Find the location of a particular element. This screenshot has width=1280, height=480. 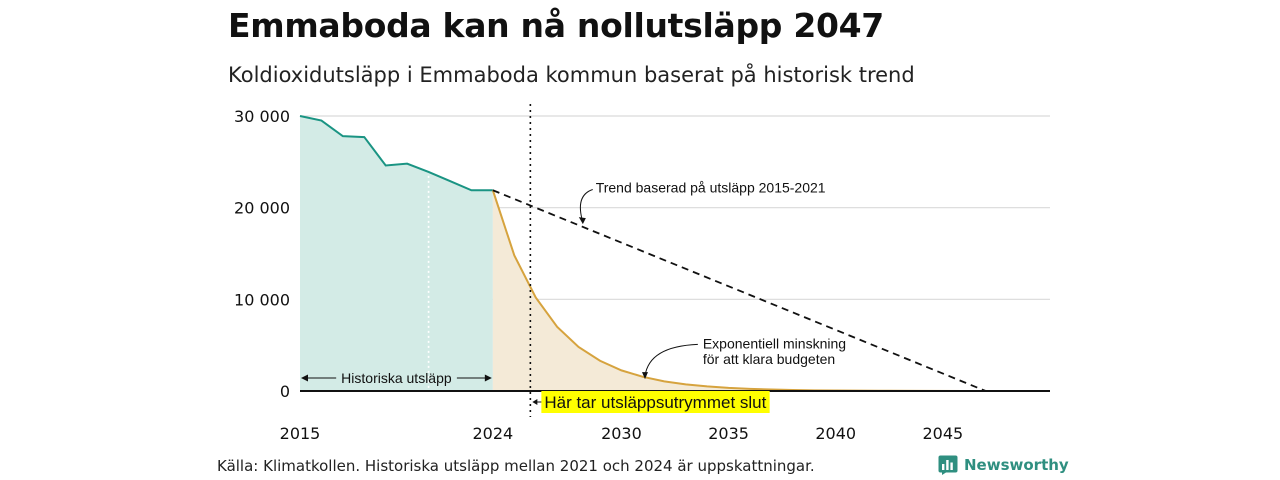

brand-logo: Newsworthy is located at coordinates (1003, 465).